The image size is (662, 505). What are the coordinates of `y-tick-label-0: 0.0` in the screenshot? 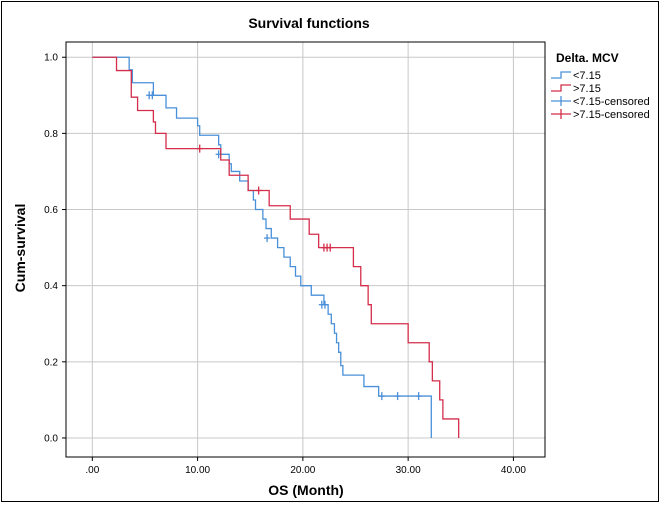 It's located at (51, 438).